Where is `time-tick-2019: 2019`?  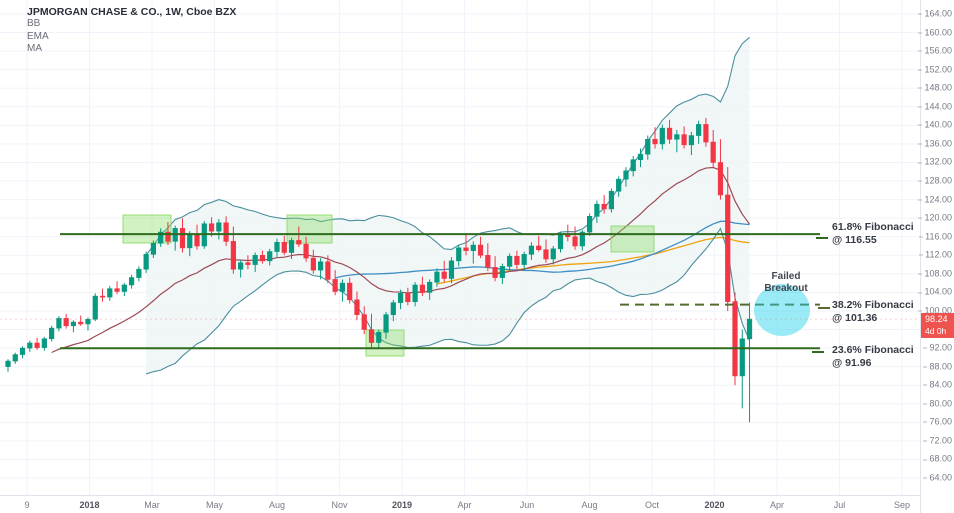 time-tick-2019: 2019 is located at coordinates (402, 505).